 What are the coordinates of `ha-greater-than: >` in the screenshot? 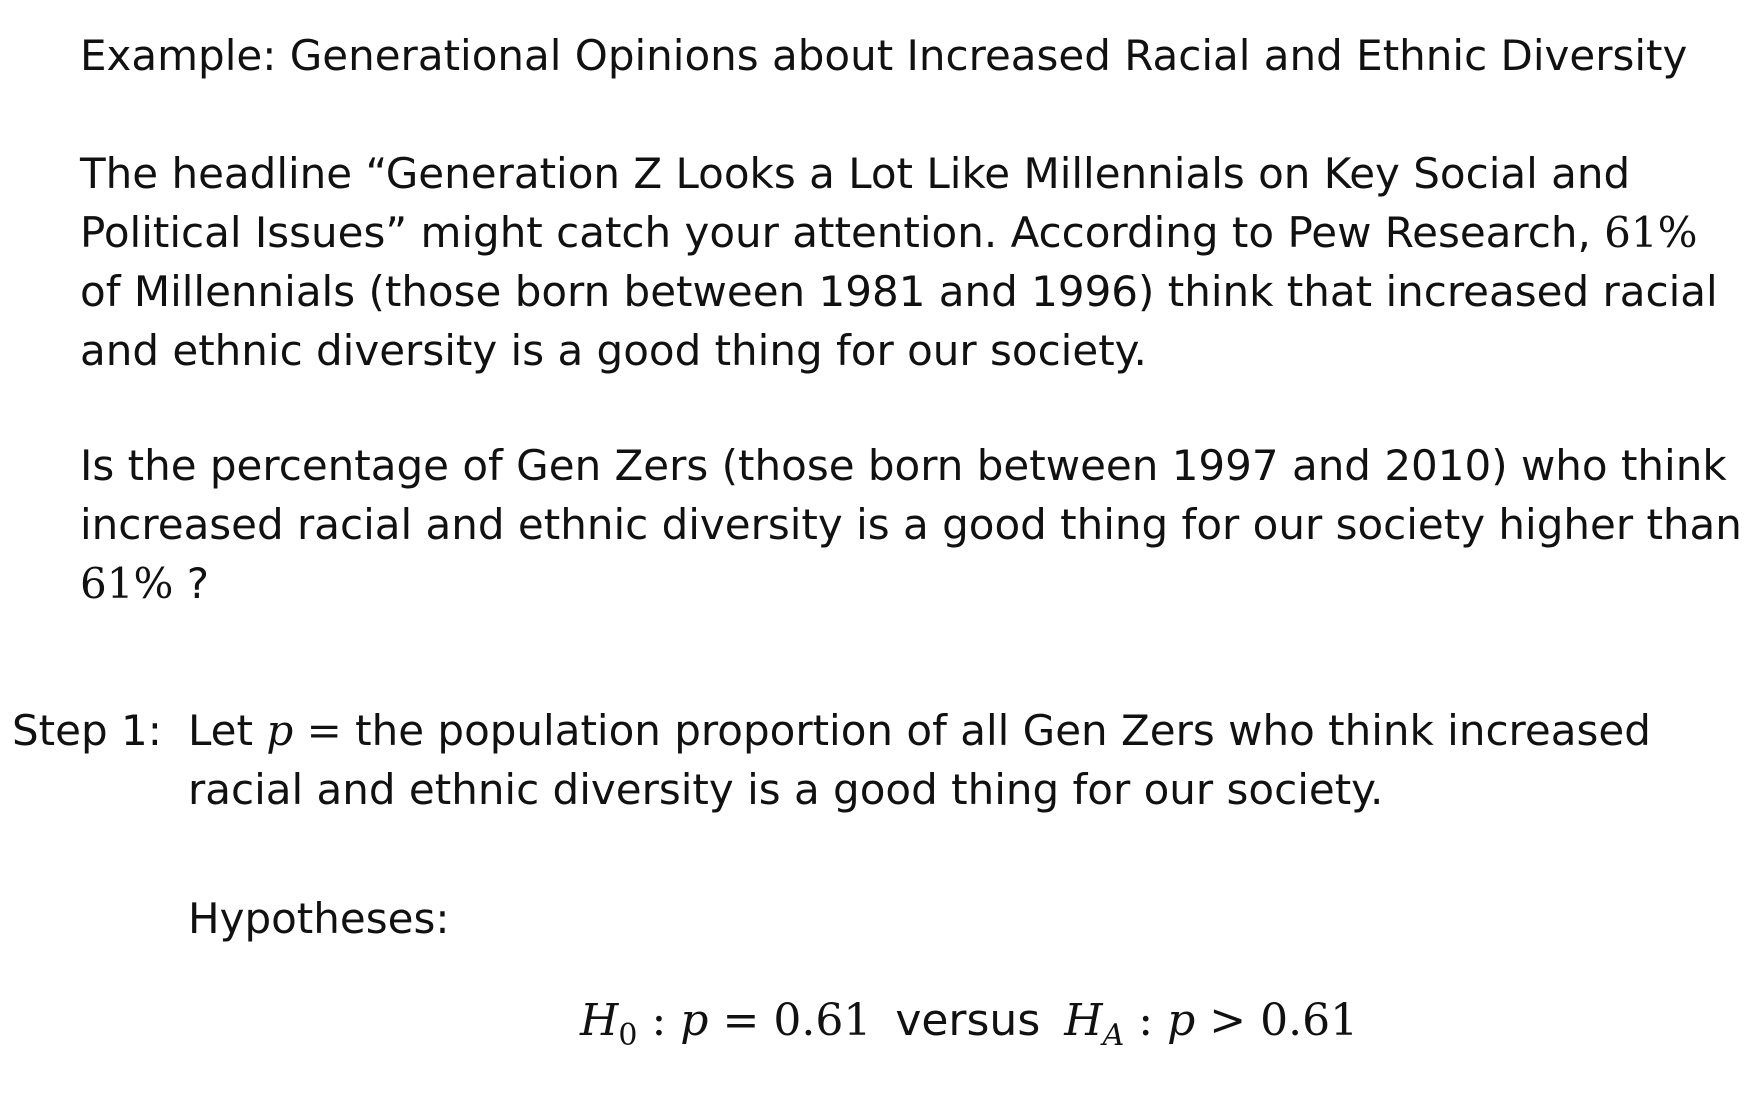 It's located at (1228, 1020).